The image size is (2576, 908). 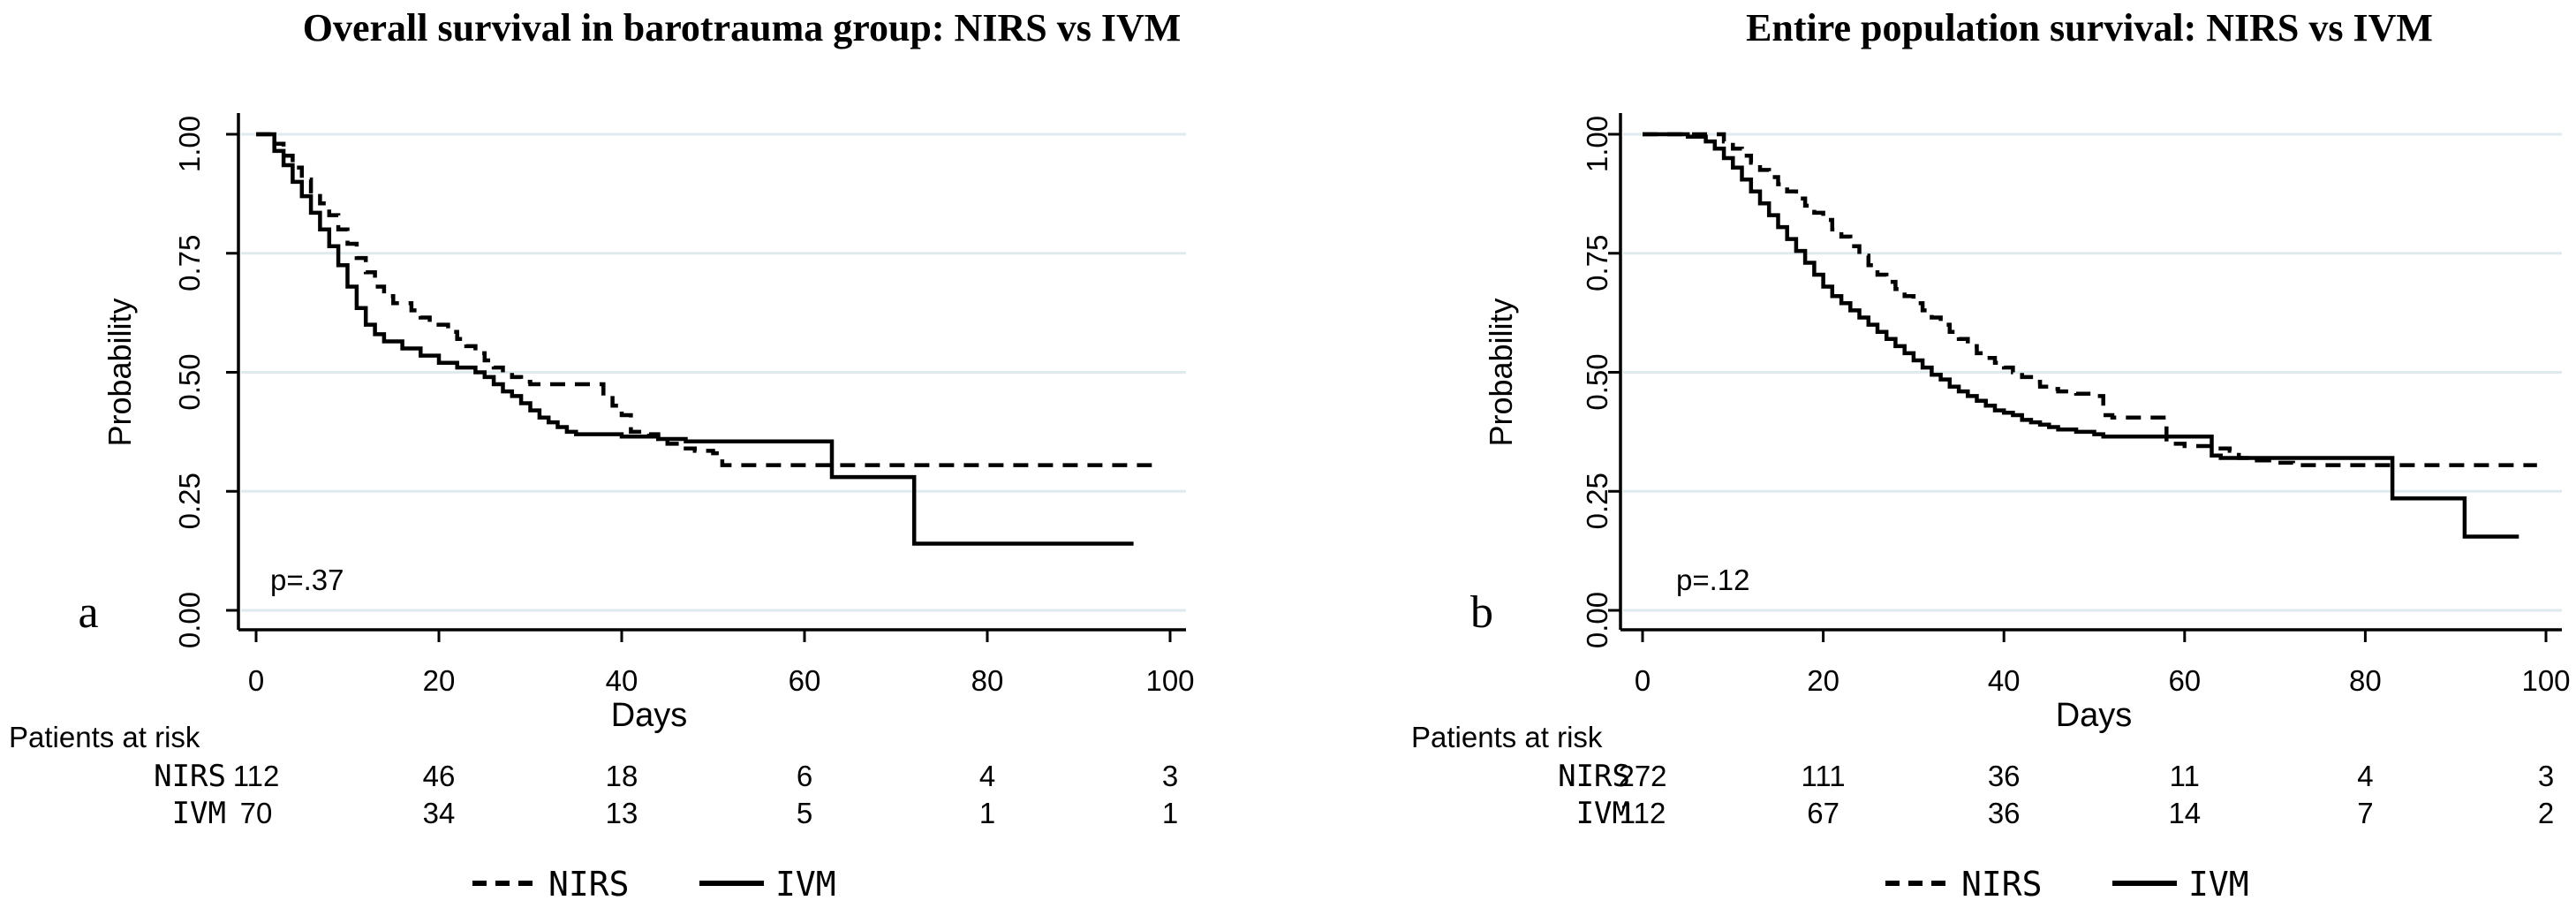 What do you see at coordinates (2365, 813) in the screenshot?
I see `at-risk-count: 7` at bounding box center [2365, 813].